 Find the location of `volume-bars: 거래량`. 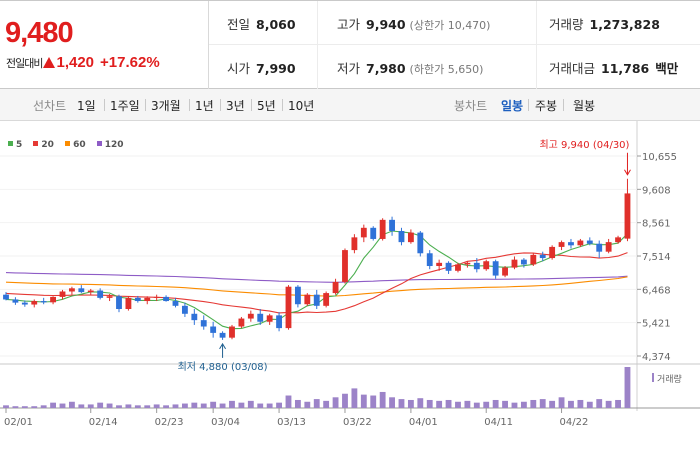

volume-bars: 거래량 is located at coordinates (342, 387).